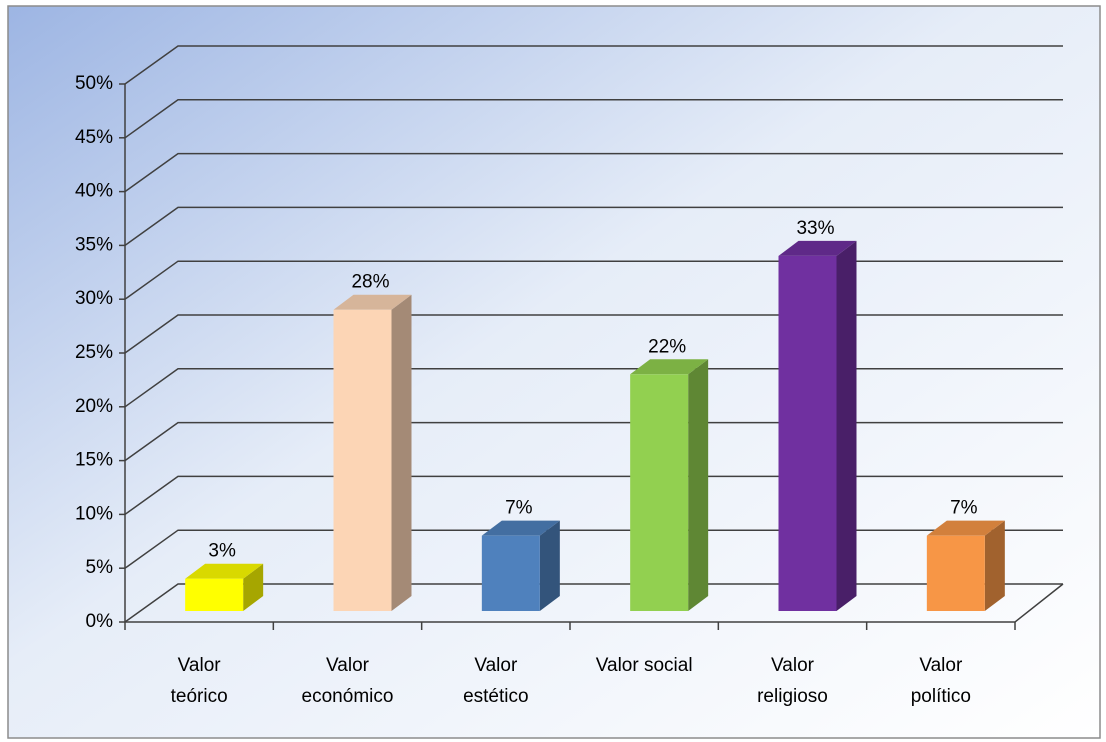 The image size is (1106, 742). What do you see at coordinates (94, 137) in the screenshot?
I see `y-tick-label: 45%` at bounding box center [94, 137].